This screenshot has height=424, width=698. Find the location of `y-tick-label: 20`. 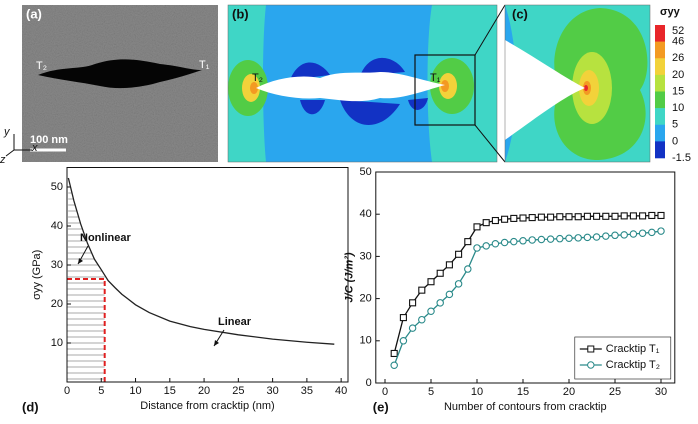

y-tick-label: 20 is located at coordinates (57, 304).